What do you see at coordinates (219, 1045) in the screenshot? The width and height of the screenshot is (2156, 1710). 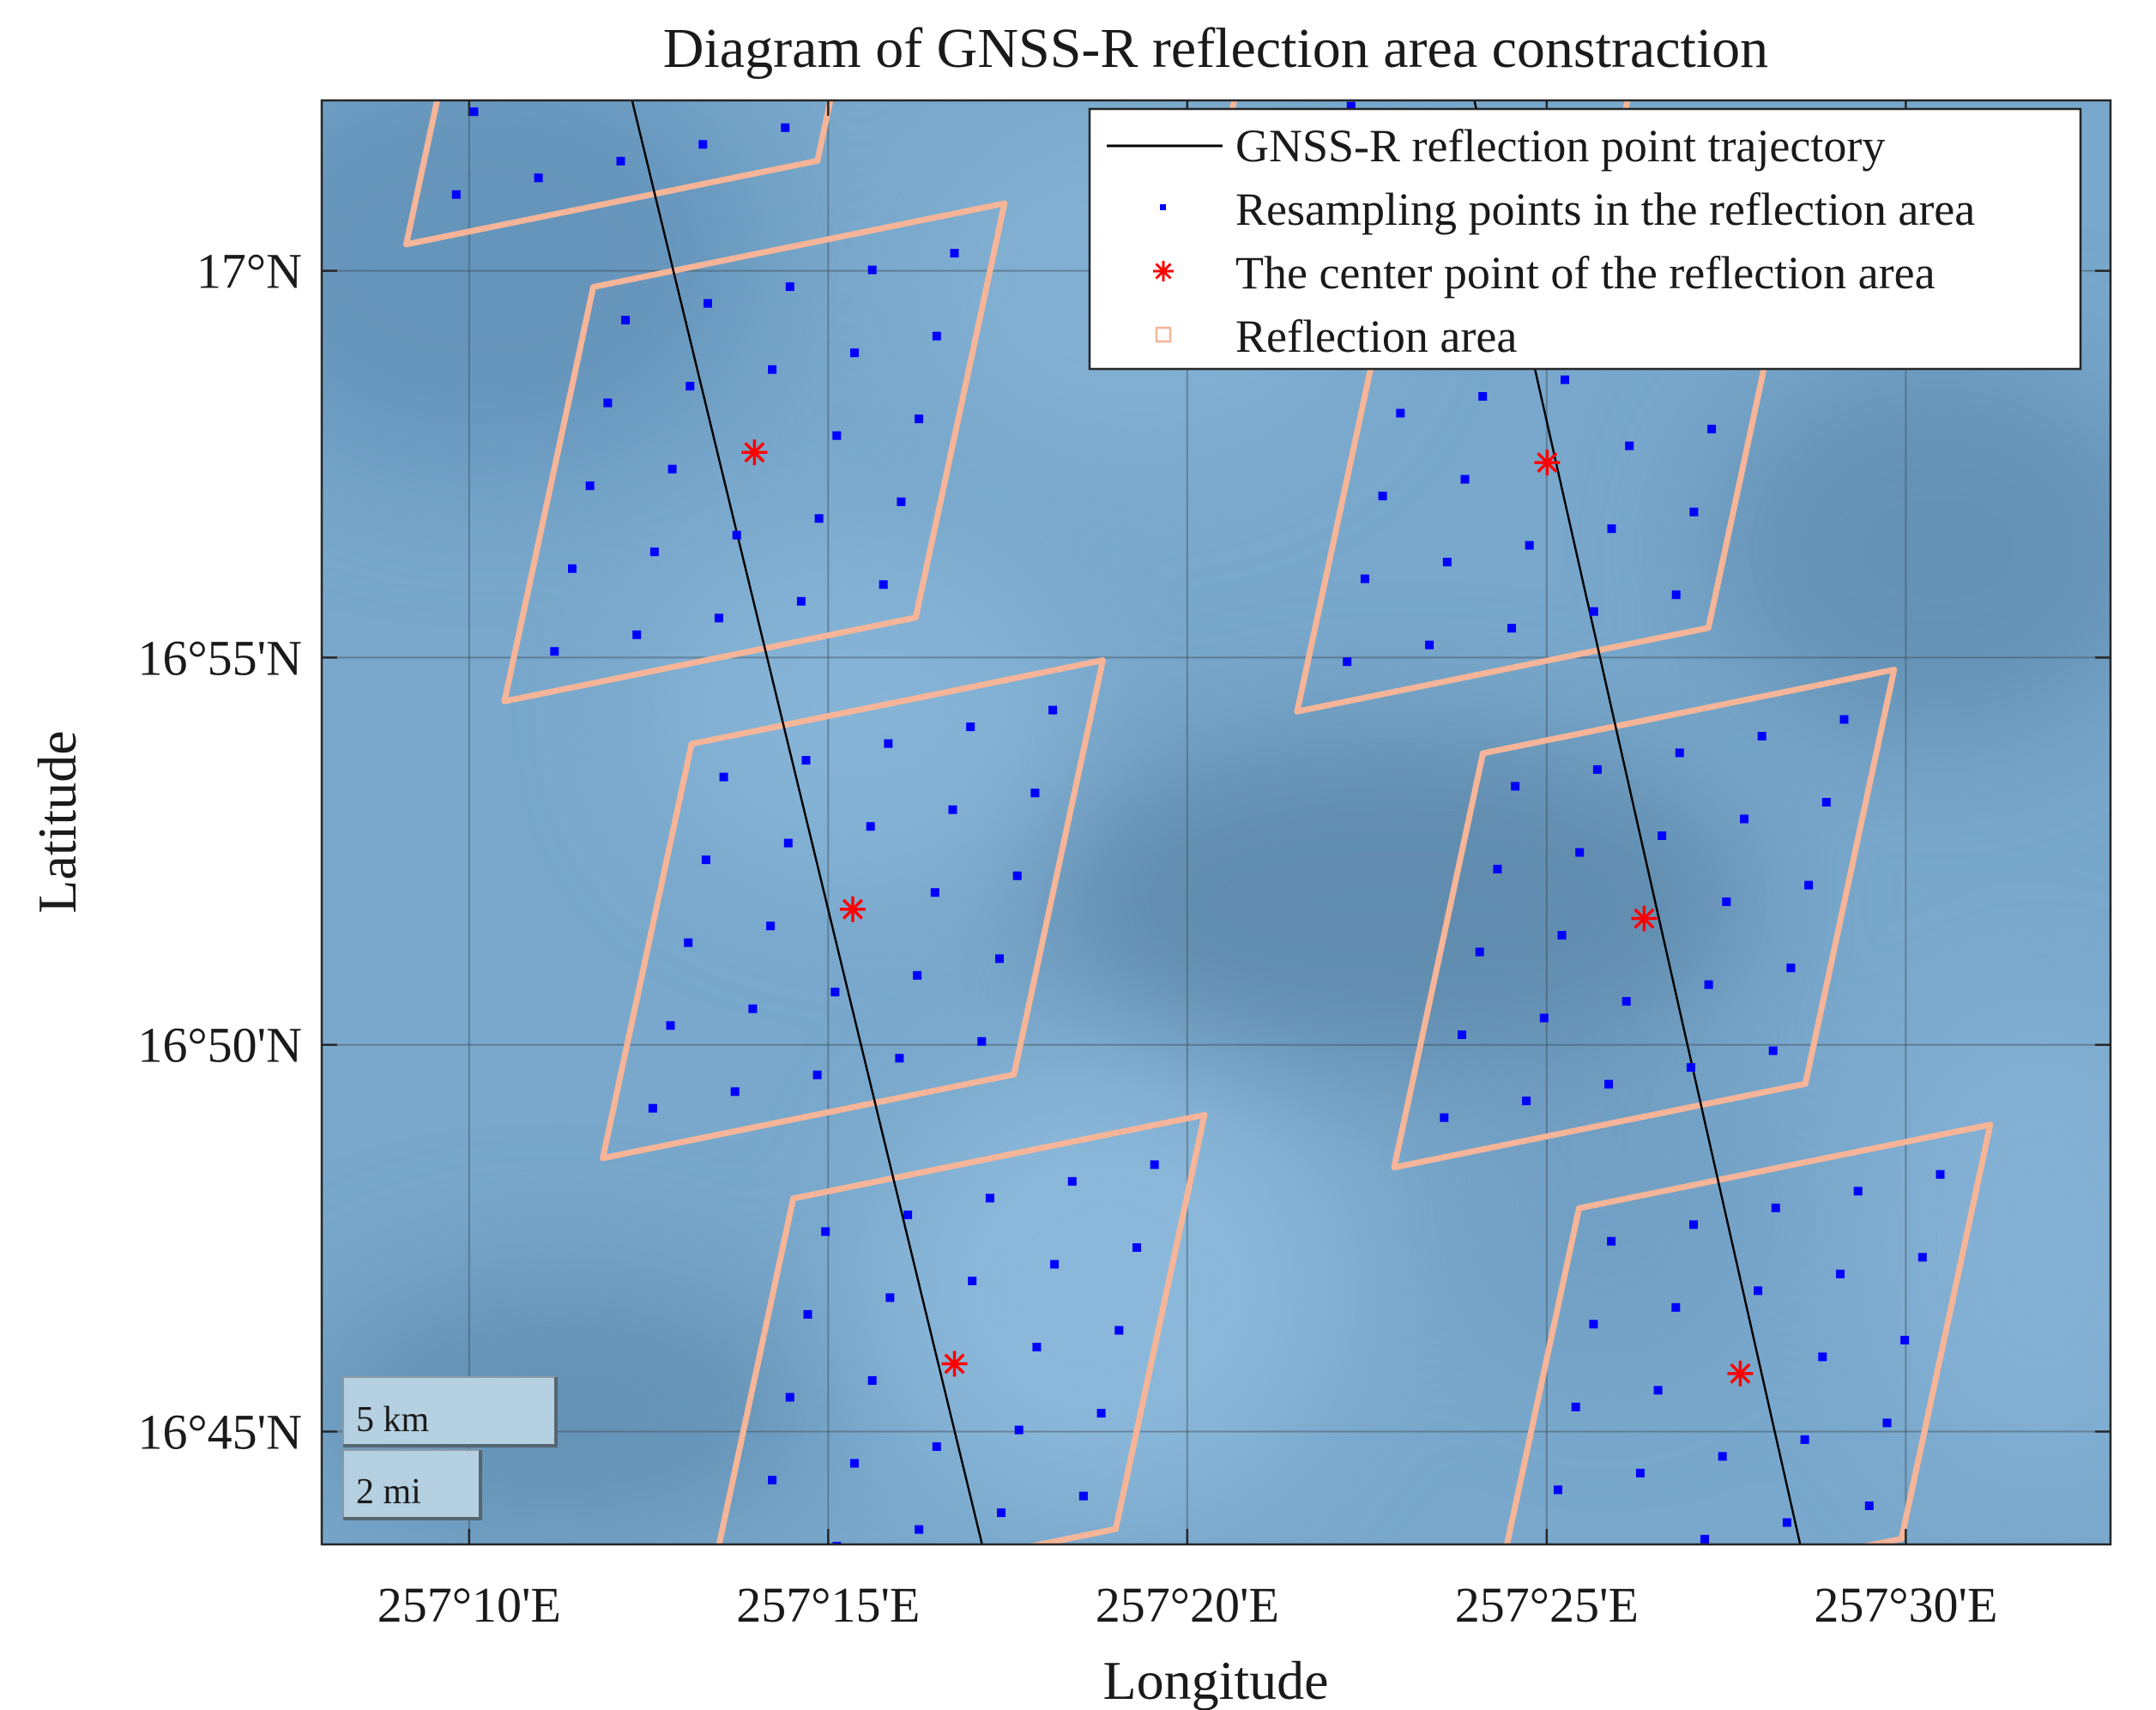 I see `y-tick-label: 16°50'N` at bounding box center [219, 1045].